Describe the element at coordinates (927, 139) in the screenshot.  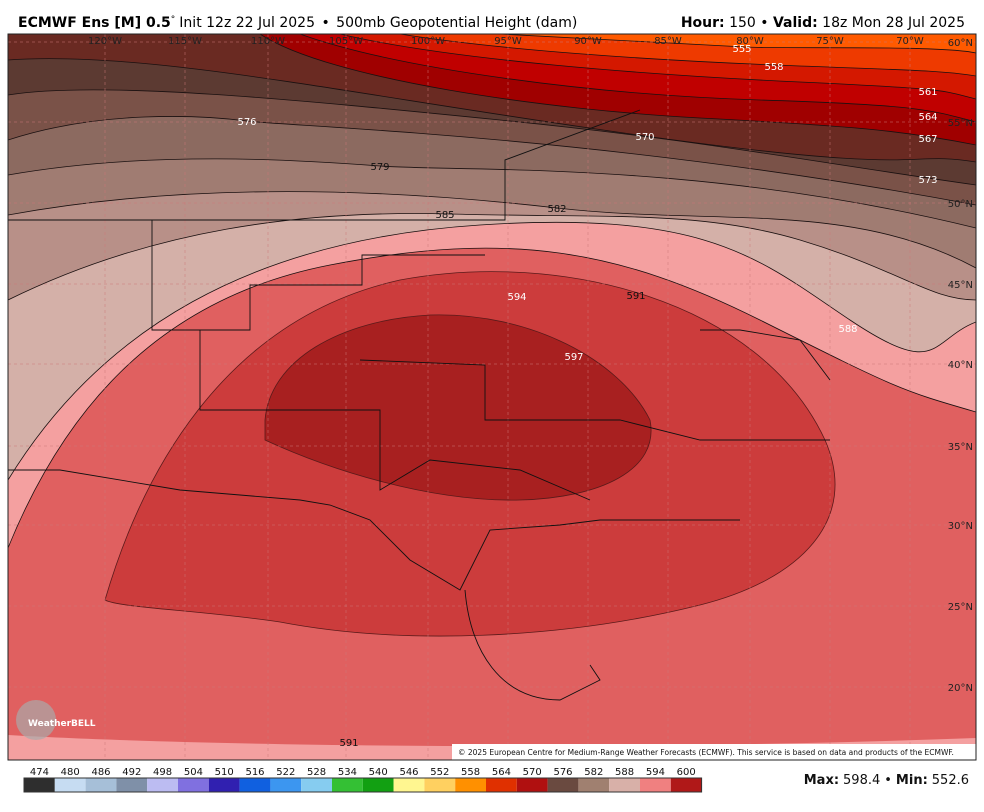
I see `contour-label: 567` at that location.